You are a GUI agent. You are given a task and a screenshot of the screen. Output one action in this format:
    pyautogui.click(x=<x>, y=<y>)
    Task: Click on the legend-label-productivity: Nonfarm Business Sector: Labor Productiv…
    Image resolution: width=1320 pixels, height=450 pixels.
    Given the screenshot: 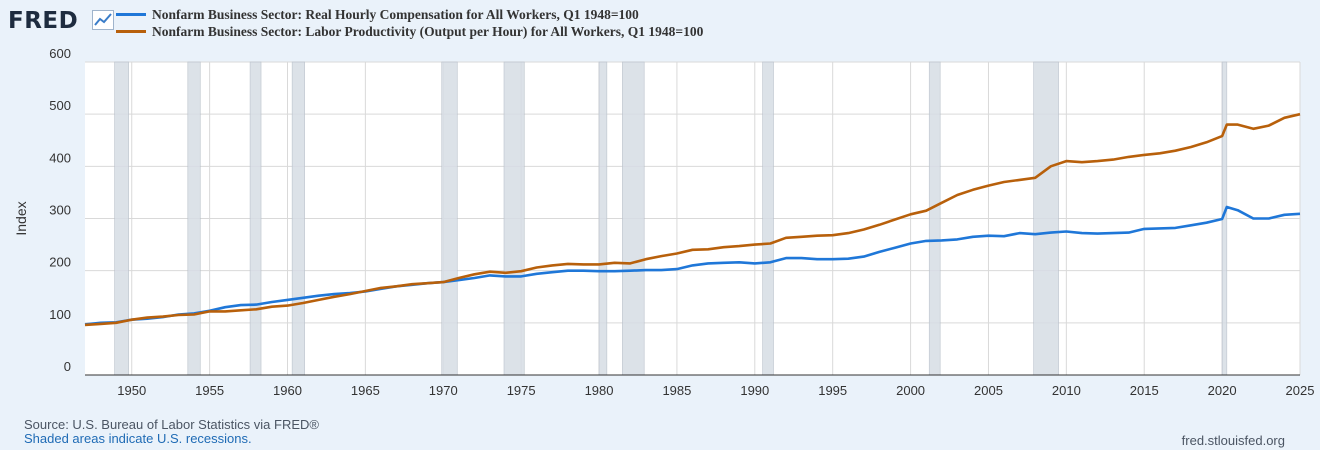 What is the action you would take?
    pyautogui.click(x=428, y=31)
    